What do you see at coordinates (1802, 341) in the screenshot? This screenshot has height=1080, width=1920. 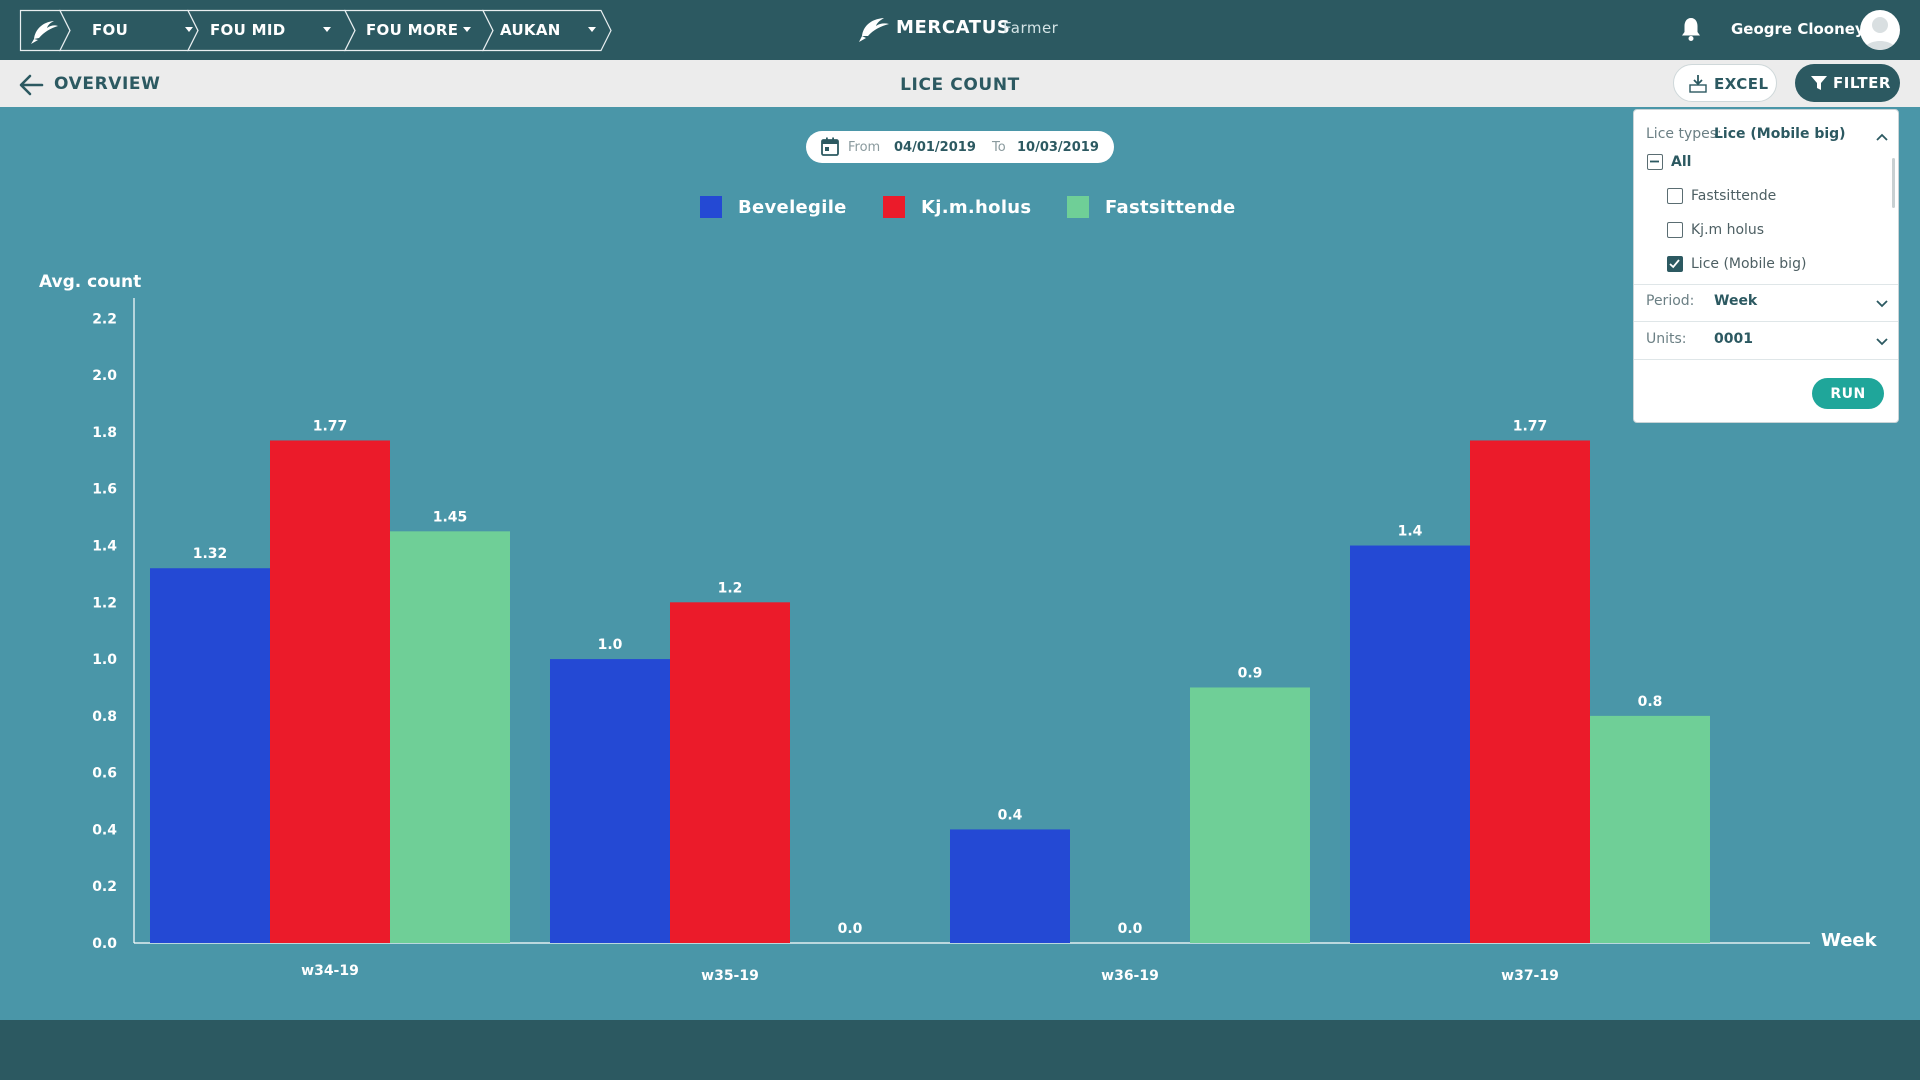 I see `units-select: 0001` at bounding box center [1802, 341].